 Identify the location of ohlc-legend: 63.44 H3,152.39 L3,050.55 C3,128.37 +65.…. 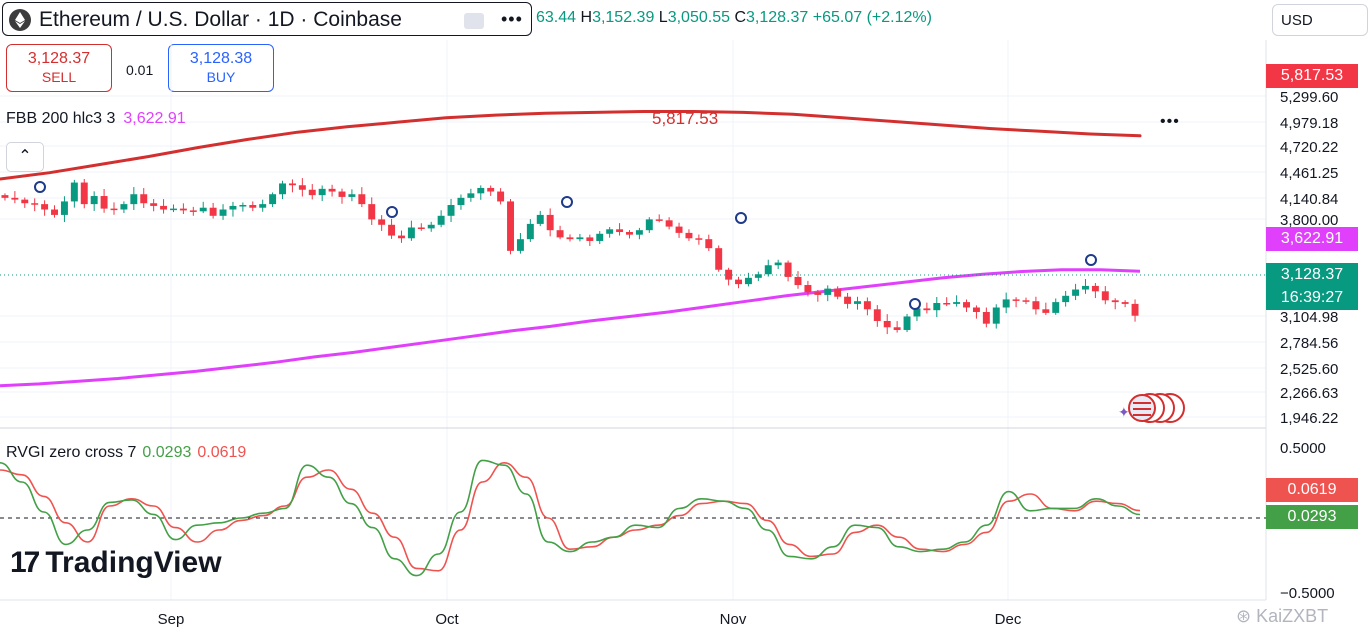
(734, 18).